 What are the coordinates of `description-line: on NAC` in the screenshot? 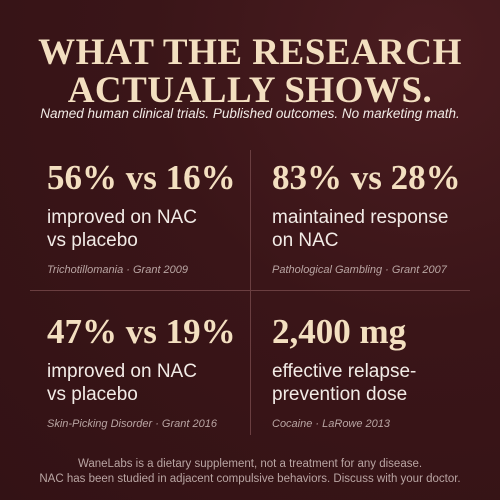 It's located at (305, 240).